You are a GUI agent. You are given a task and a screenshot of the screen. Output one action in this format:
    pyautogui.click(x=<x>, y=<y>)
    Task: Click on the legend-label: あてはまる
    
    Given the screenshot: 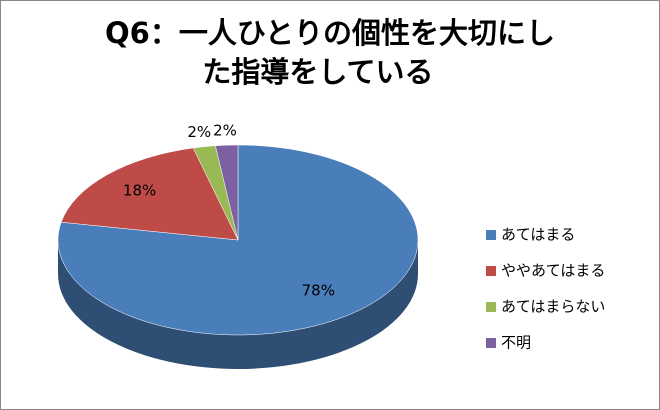 What is the action you would take?
    pyautogui.click(x=538, y=235)
    